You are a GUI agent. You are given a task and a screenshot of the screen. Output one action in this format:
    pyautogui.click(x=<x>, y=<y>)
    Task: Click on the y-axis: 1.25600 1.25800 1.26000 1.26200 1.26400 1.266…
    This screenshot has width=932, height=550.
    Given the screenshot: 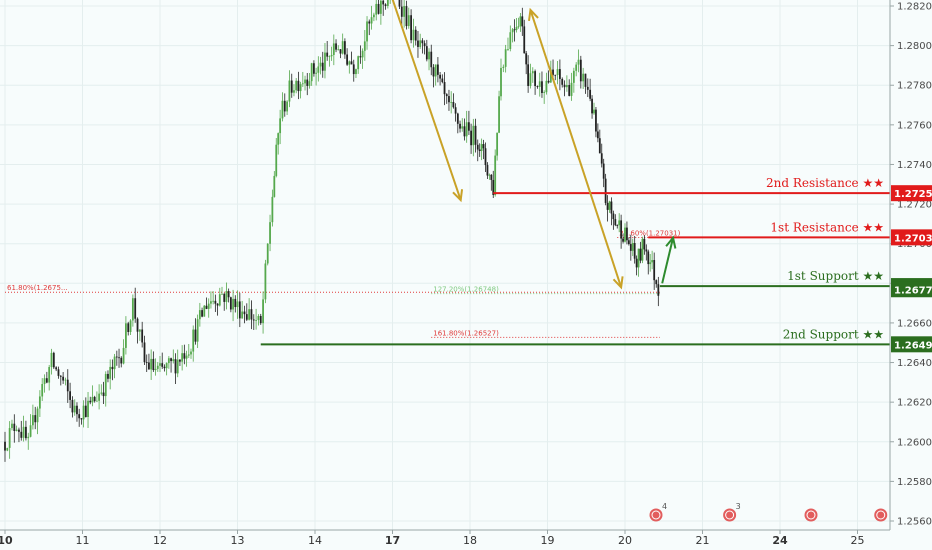 What is the action you would take?
    pyautogui.click(x=911, y=264)
    